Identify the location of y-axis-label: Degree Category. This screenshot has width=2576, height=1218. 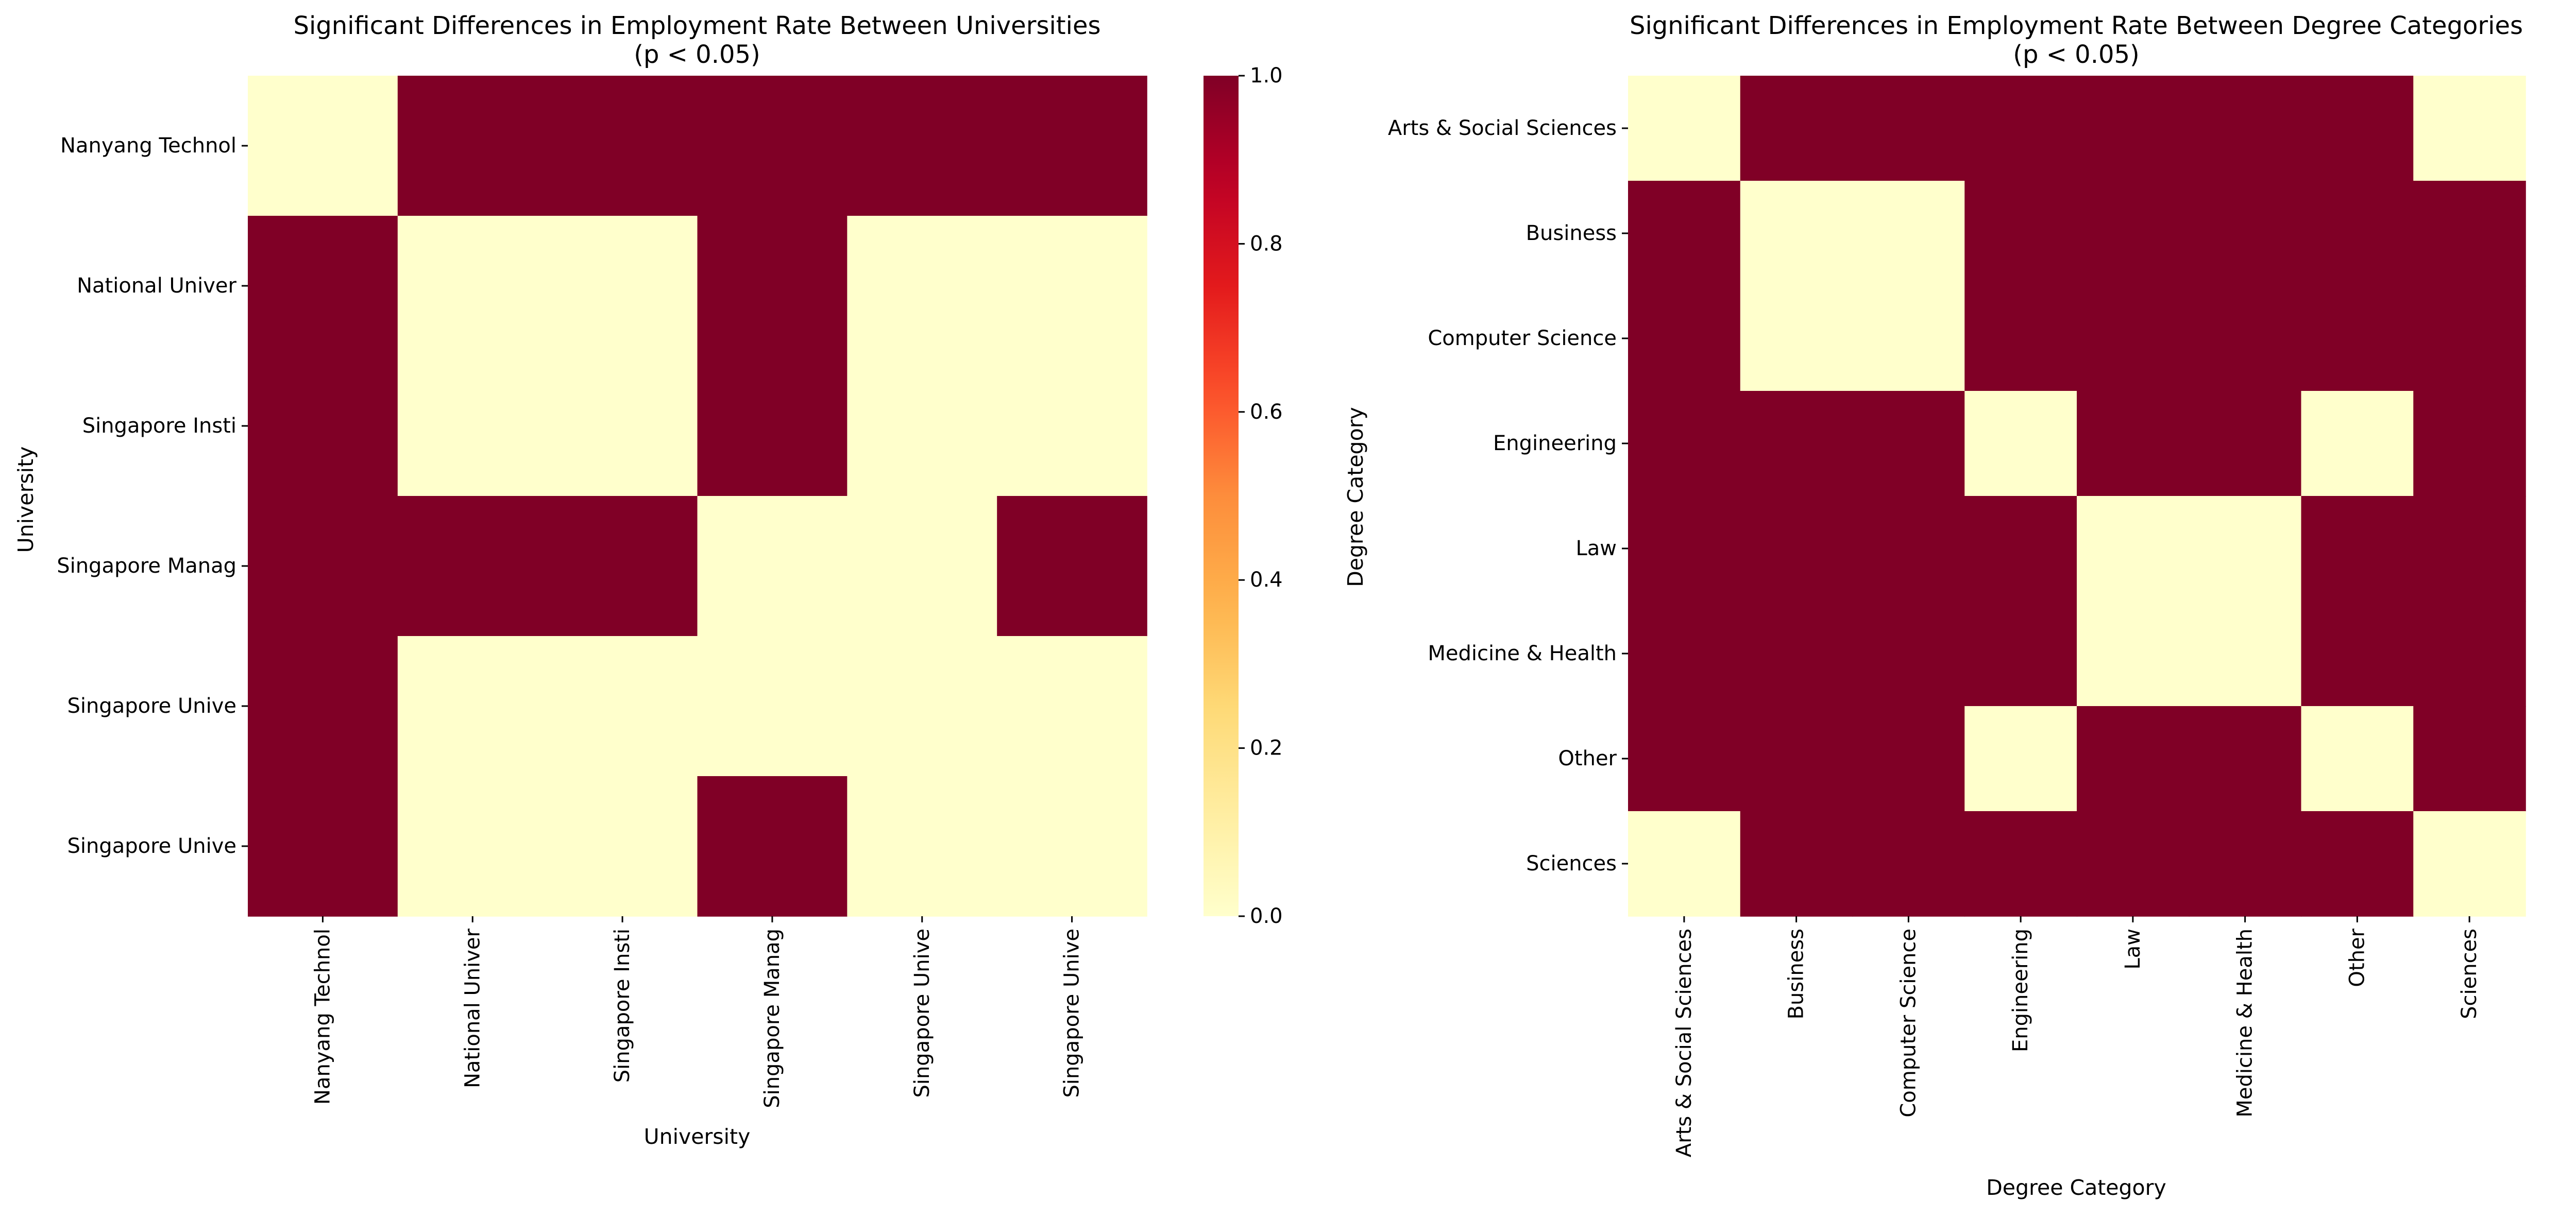
(1356, 497).